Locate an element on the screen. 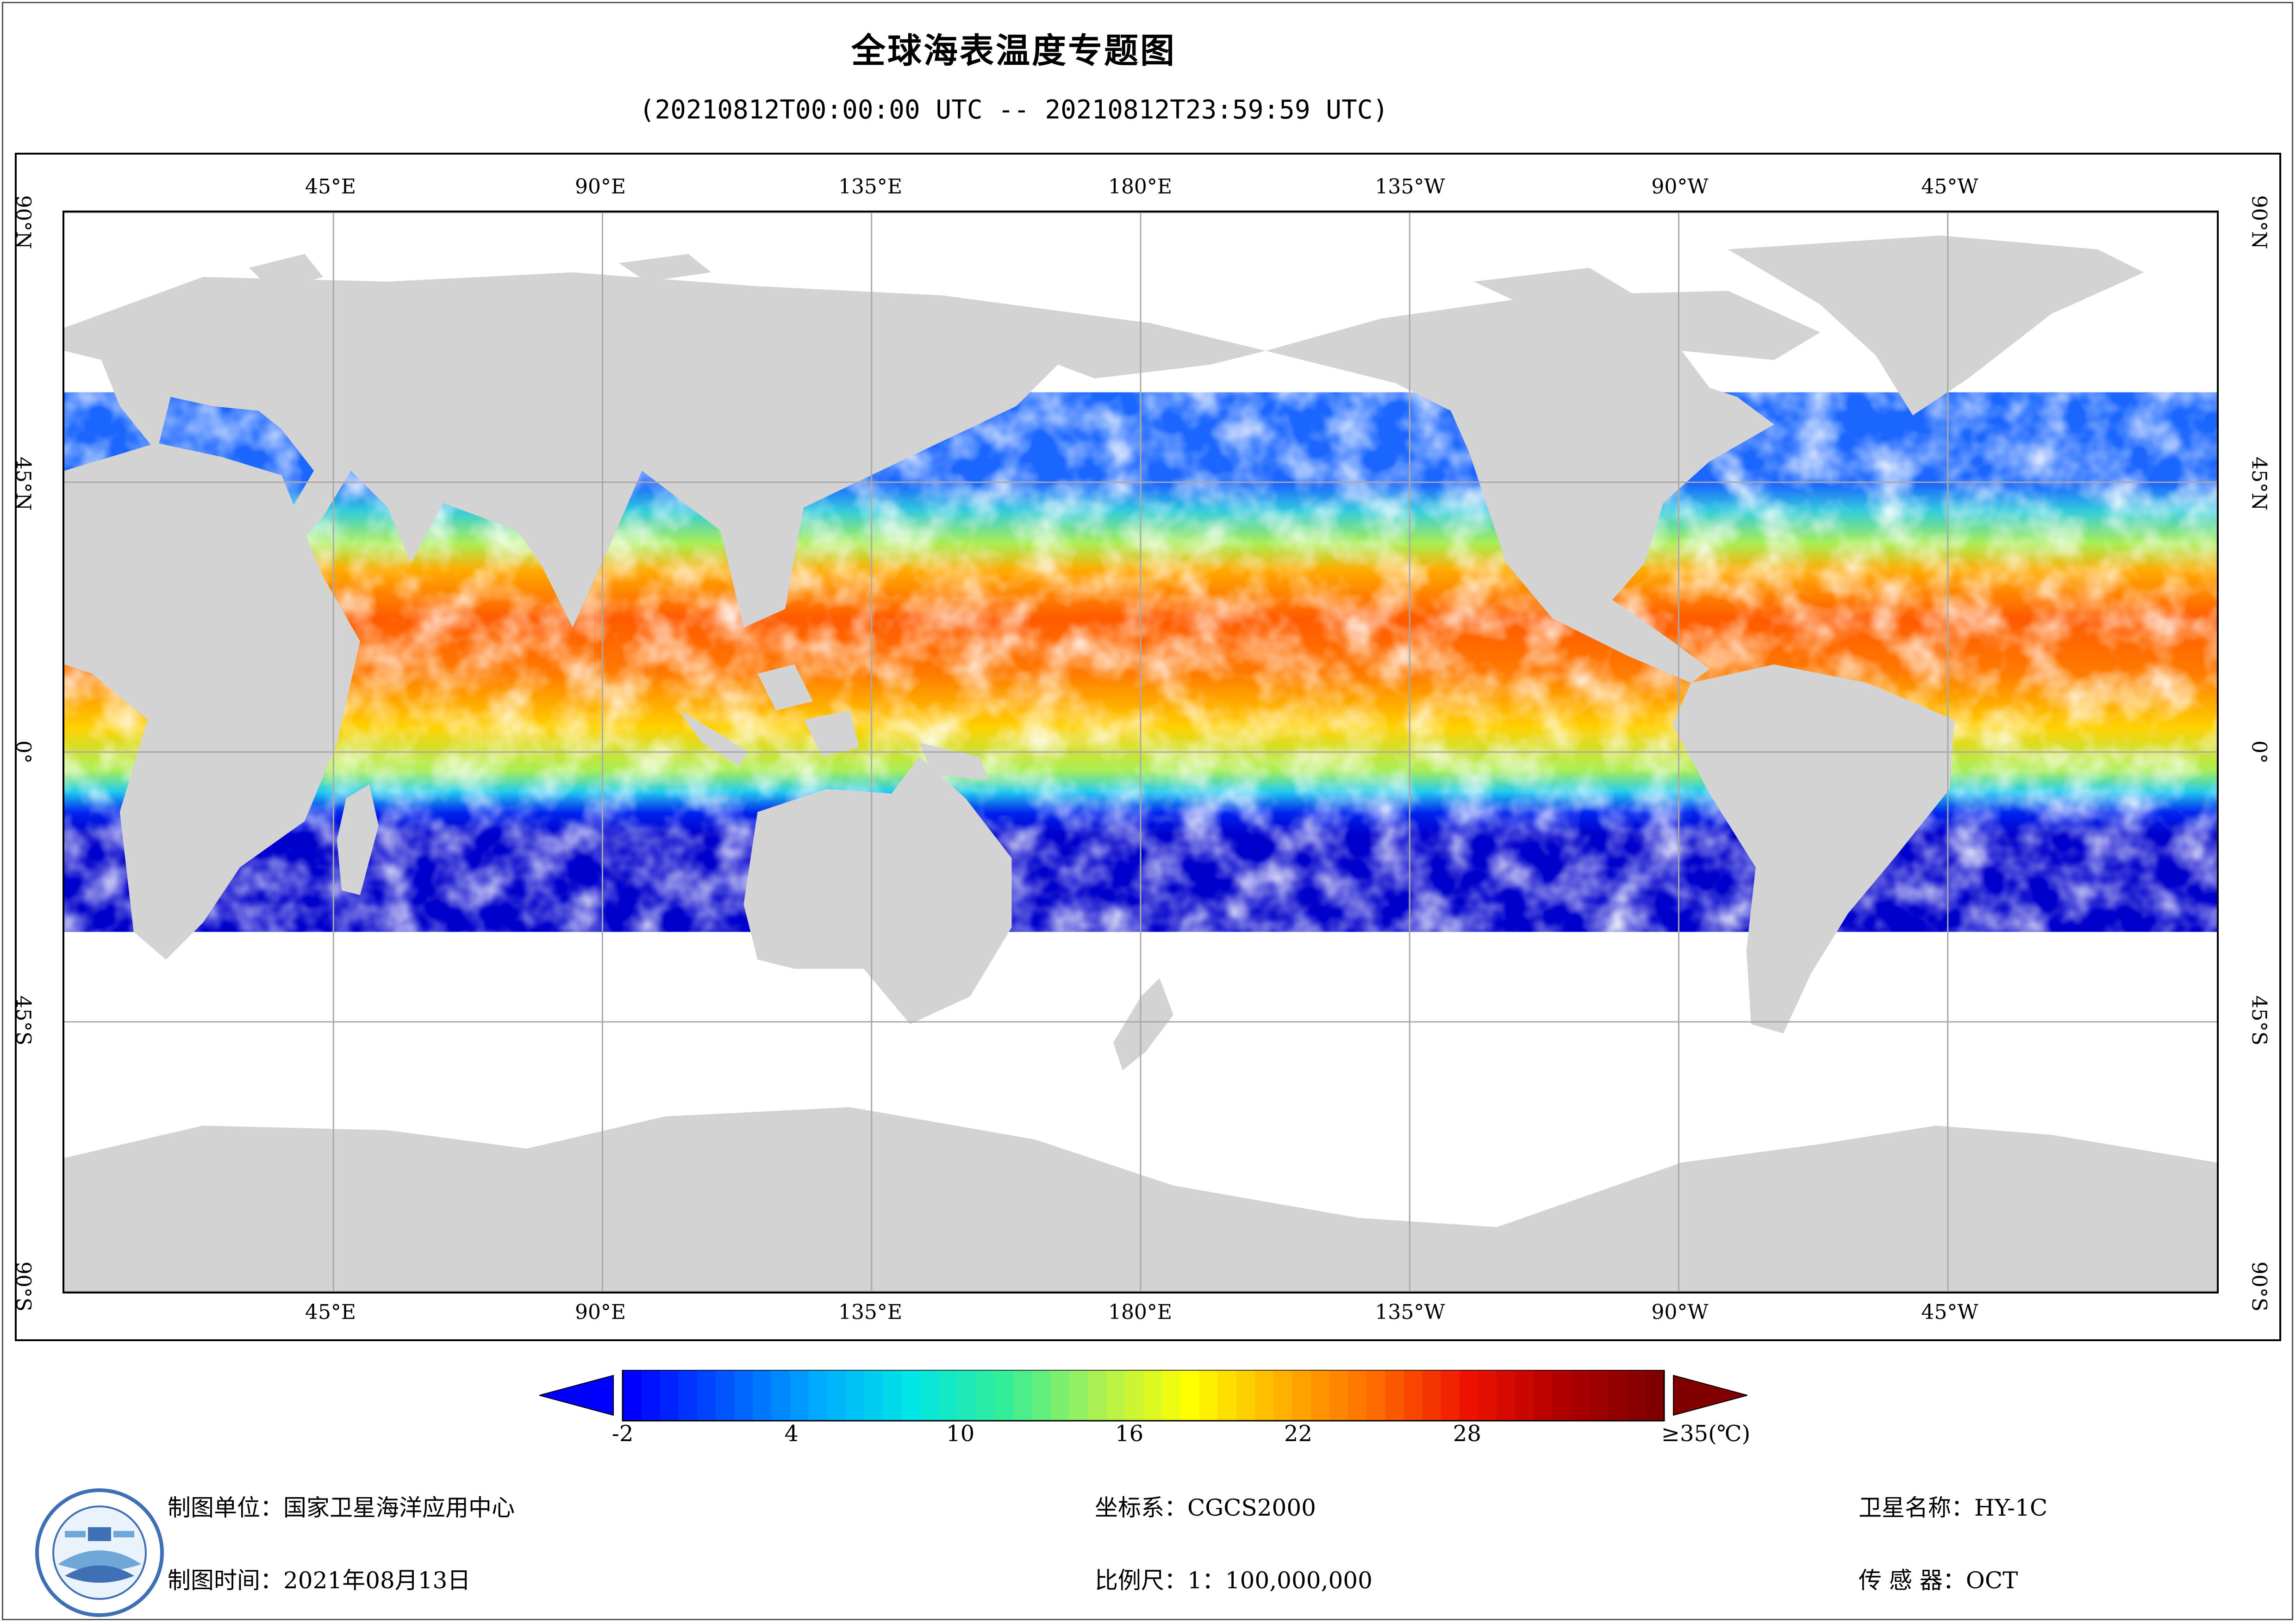 The height and width of the screenshot is (1623, 2296). colorbar is located at coordinates (1143, 1396).